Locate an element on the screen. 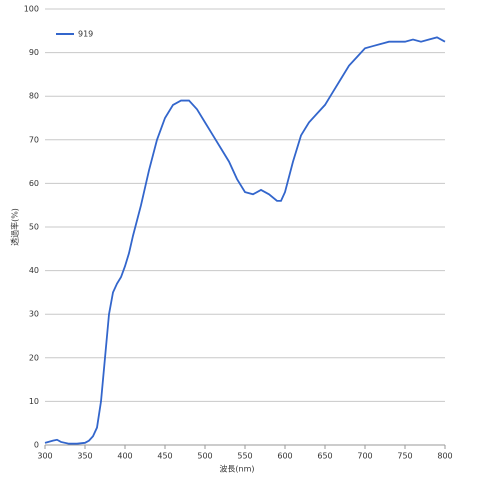  x-tick-label: 600 is located at coordinates (284, 456).